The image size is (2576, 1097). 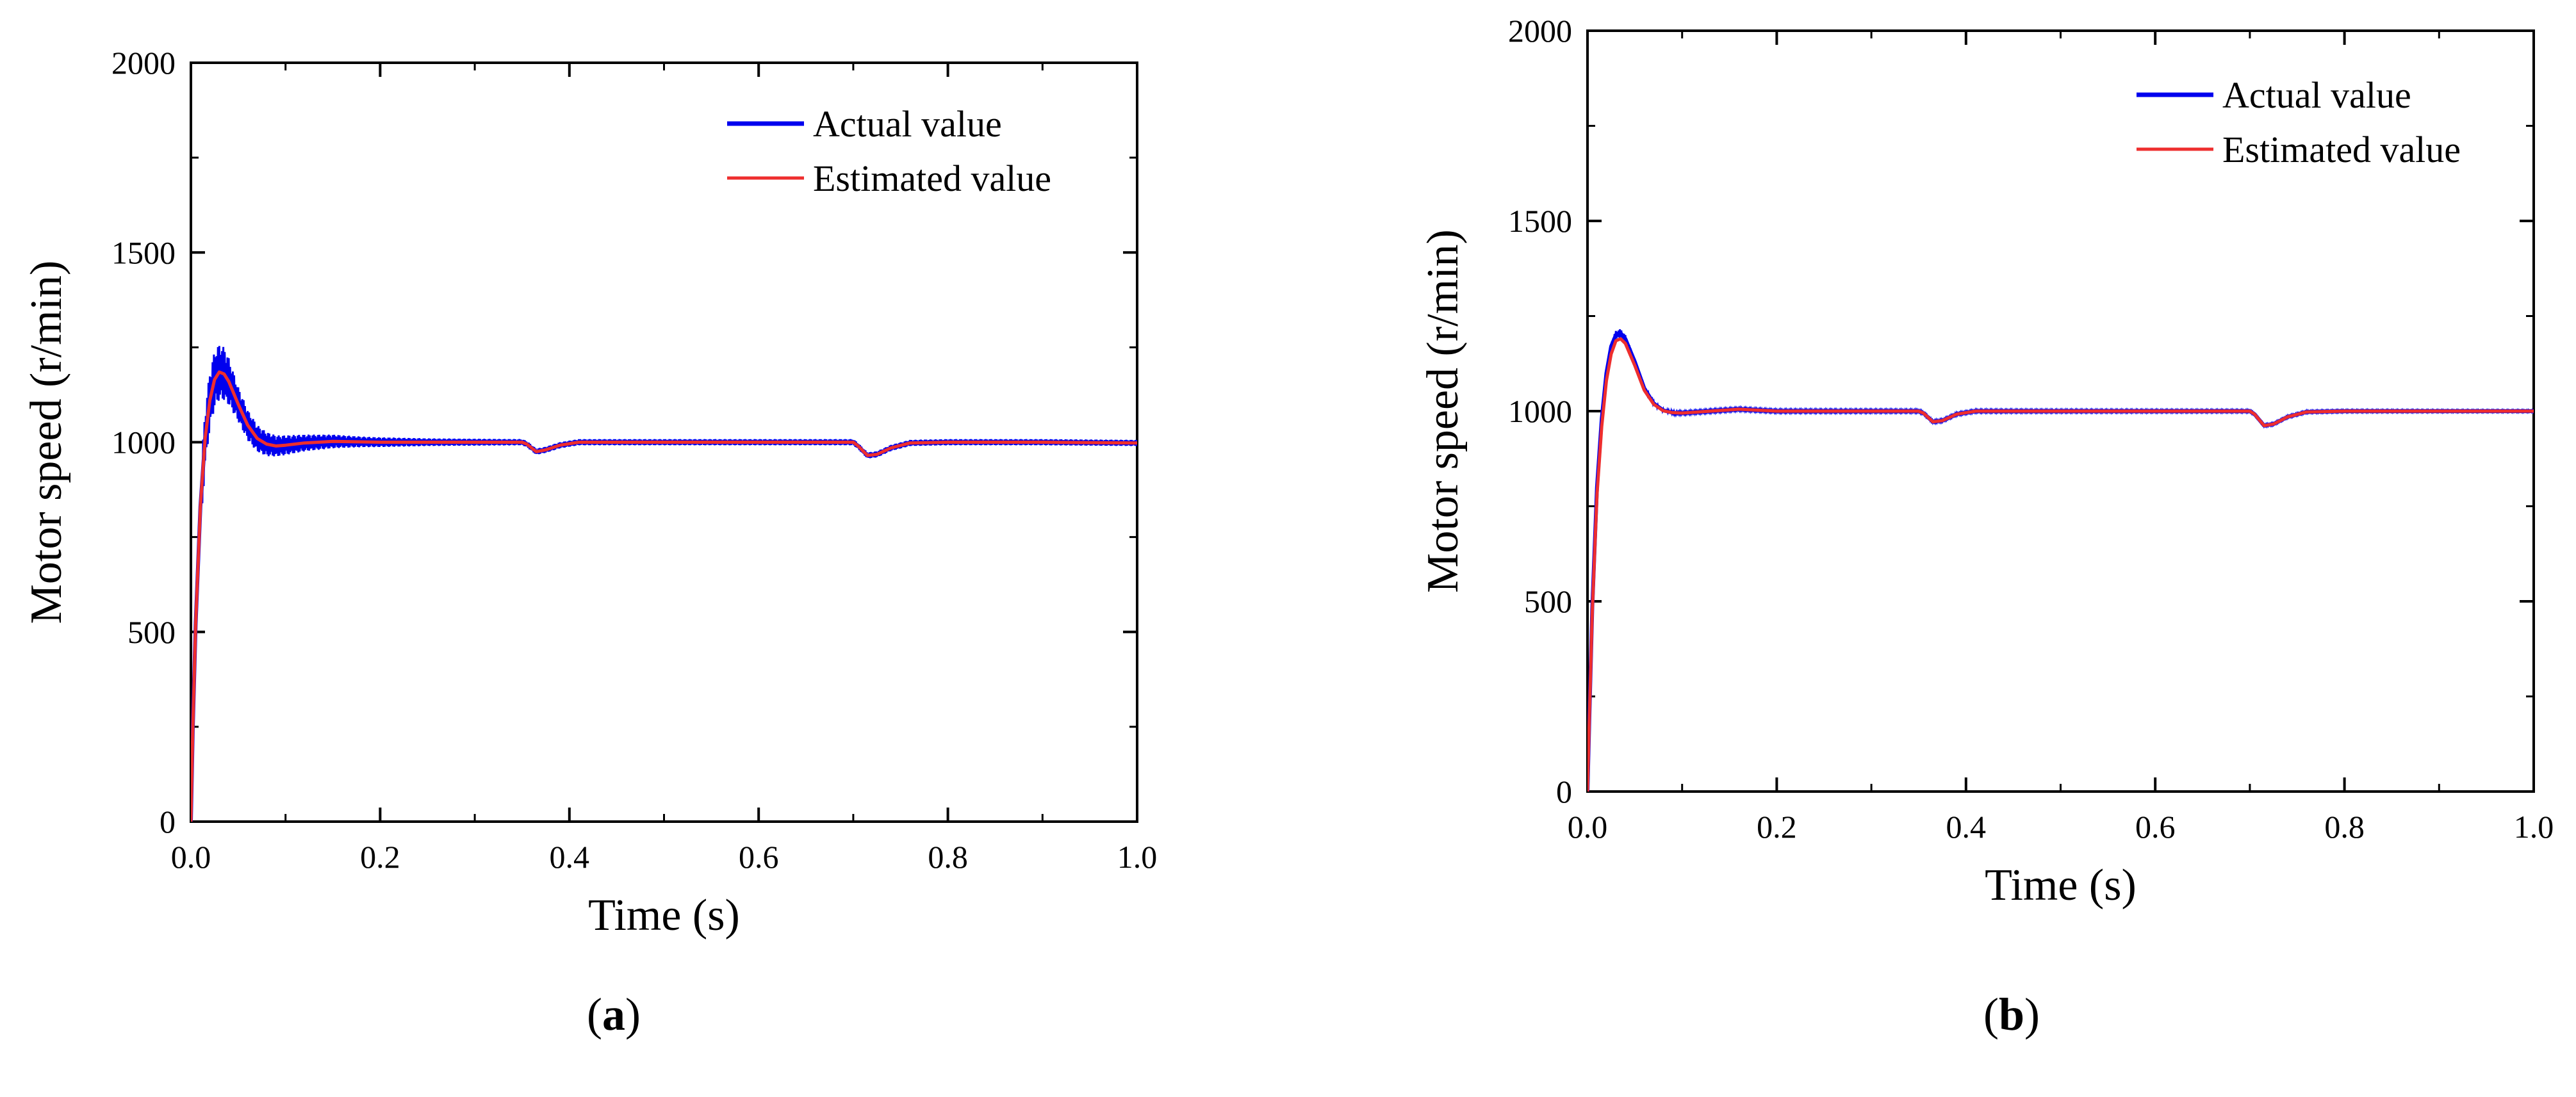 I want to click on caption-b: (b), so click(x=2012, y=1015).